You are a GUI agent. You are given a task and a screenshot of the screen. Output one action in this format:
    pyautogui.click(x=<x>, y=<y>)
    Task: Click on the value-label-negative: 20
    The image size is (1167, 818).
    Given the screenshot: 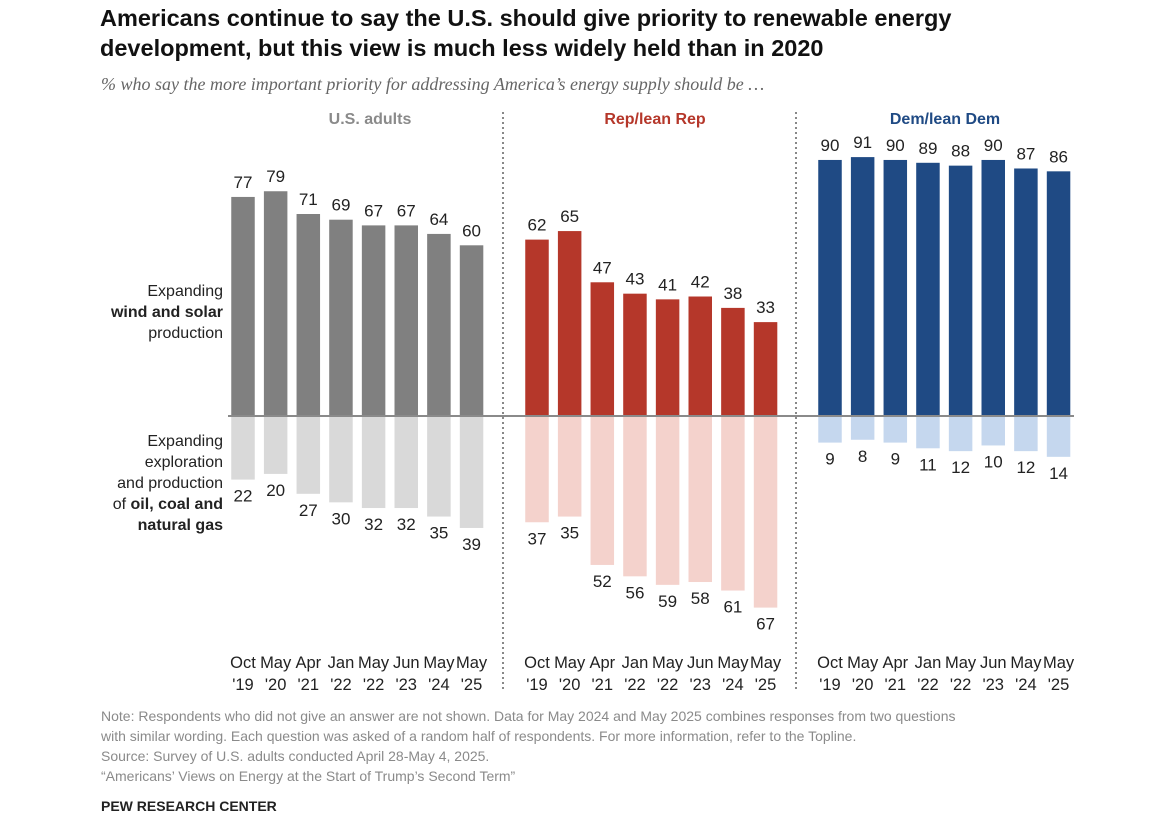 What is the action you would take?
    pyautogui.click(x=275, y=490)
    